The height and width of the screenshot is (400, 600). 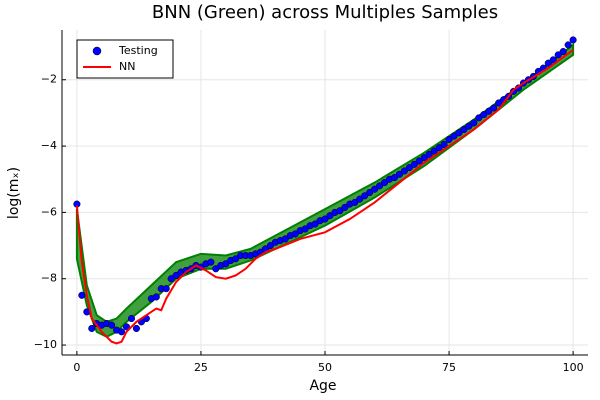 What do you see at coordinates (49, 278) in the screenshot?
I see `y-tick-label: −8` at bounding box center [49, 278].